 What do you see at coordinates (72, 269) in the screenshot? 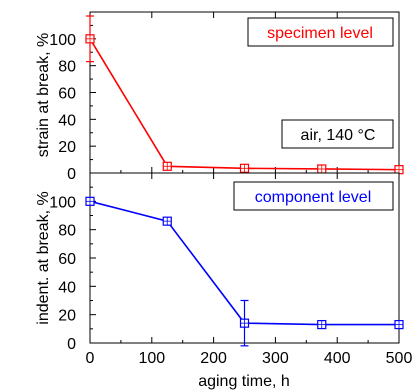
I see `y-ticks-bottom: 0 20 40 60 80 100` at bounding box center [72, 269].